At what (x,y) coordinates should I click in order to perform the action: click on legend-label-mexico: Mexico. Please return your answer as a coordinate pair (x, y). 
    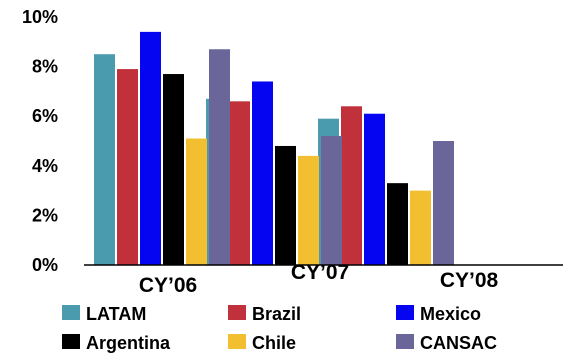
    Looking at the image, I should click on (450, 314).